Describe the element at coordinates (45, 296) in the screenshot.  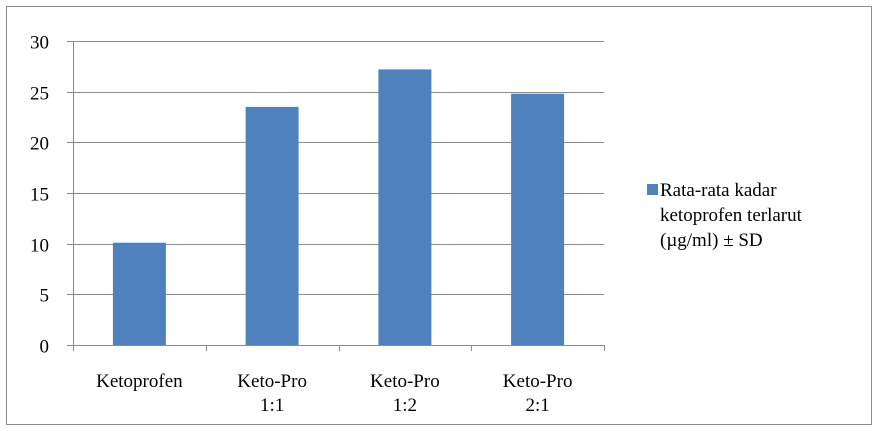
I see `y-tick-label-1: 5` at that location.